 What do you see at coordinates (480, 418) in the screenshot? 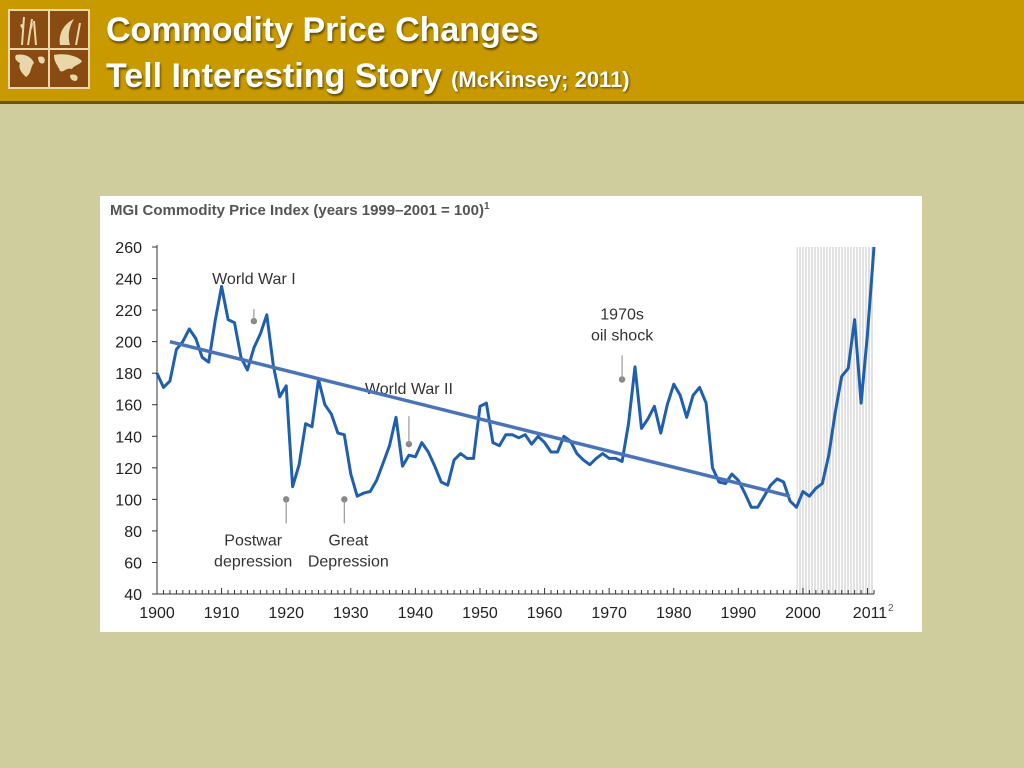
I see `trend-line` at bounding box center [480, 418].